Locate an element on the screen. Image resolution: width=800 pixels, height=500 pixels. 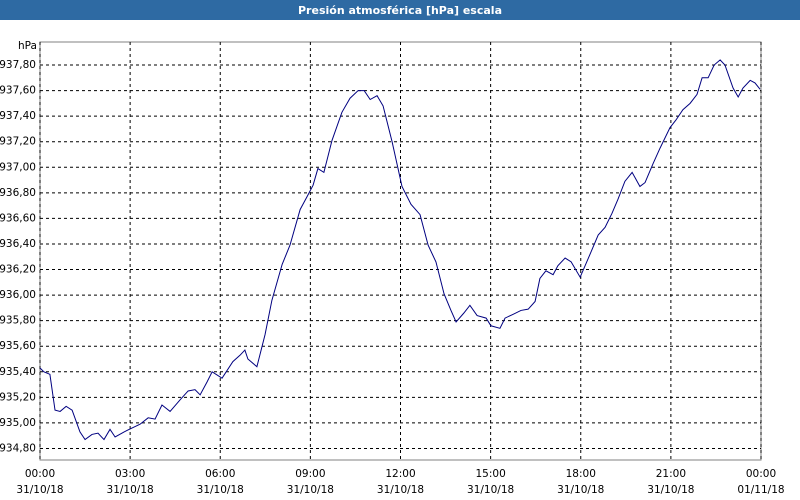
y-tick-label: 936,80 is located at coordinates (18, 193).